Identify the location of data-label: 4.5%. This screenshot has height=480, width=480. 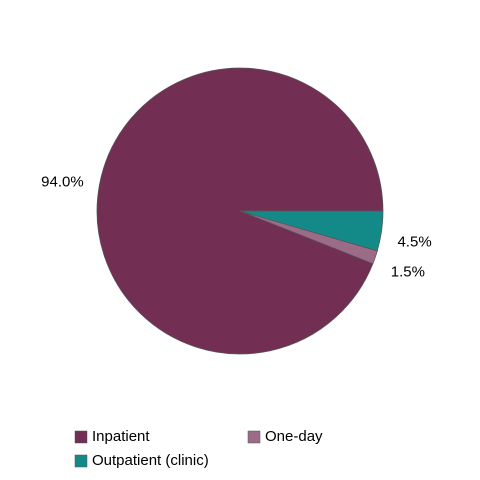
(414, 242).